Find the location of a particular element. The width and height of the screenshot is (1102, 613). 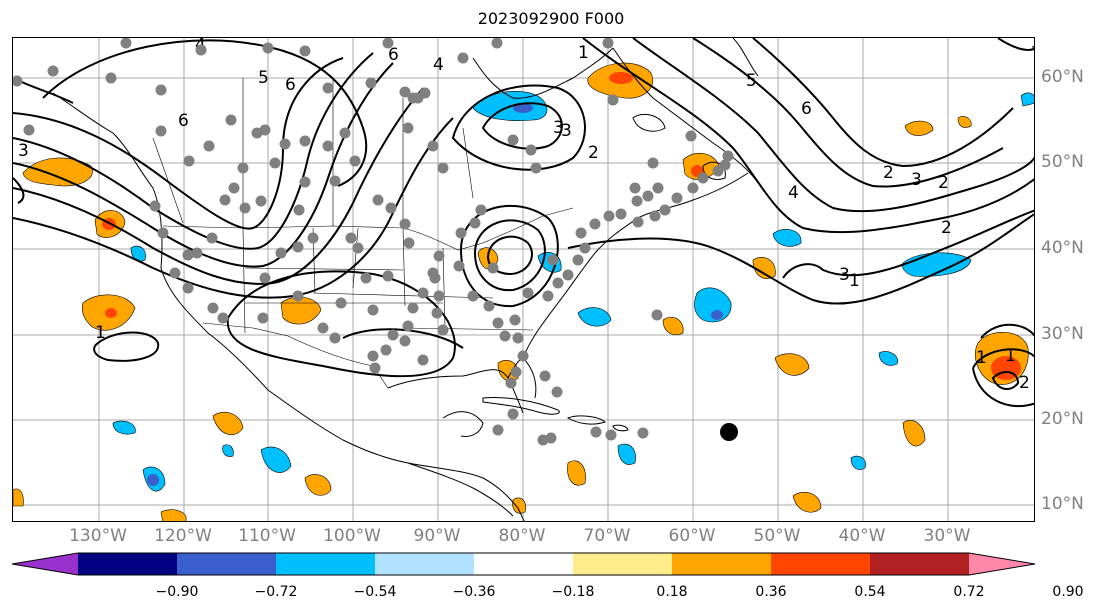

anomaly-caribbean is located at coordinates (576, 473).